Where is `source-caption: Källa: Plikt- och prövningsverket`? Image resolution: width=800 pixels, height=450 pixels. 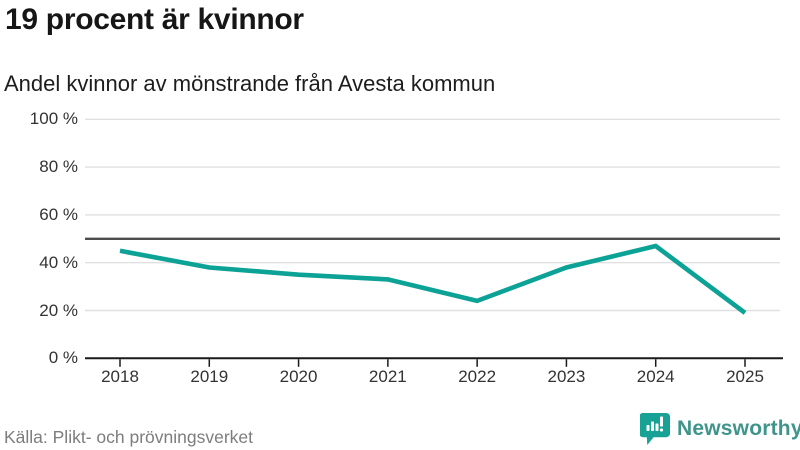
source-caption: Källa: Plikt- och prövningsverket is located at coordinates (128, 437).